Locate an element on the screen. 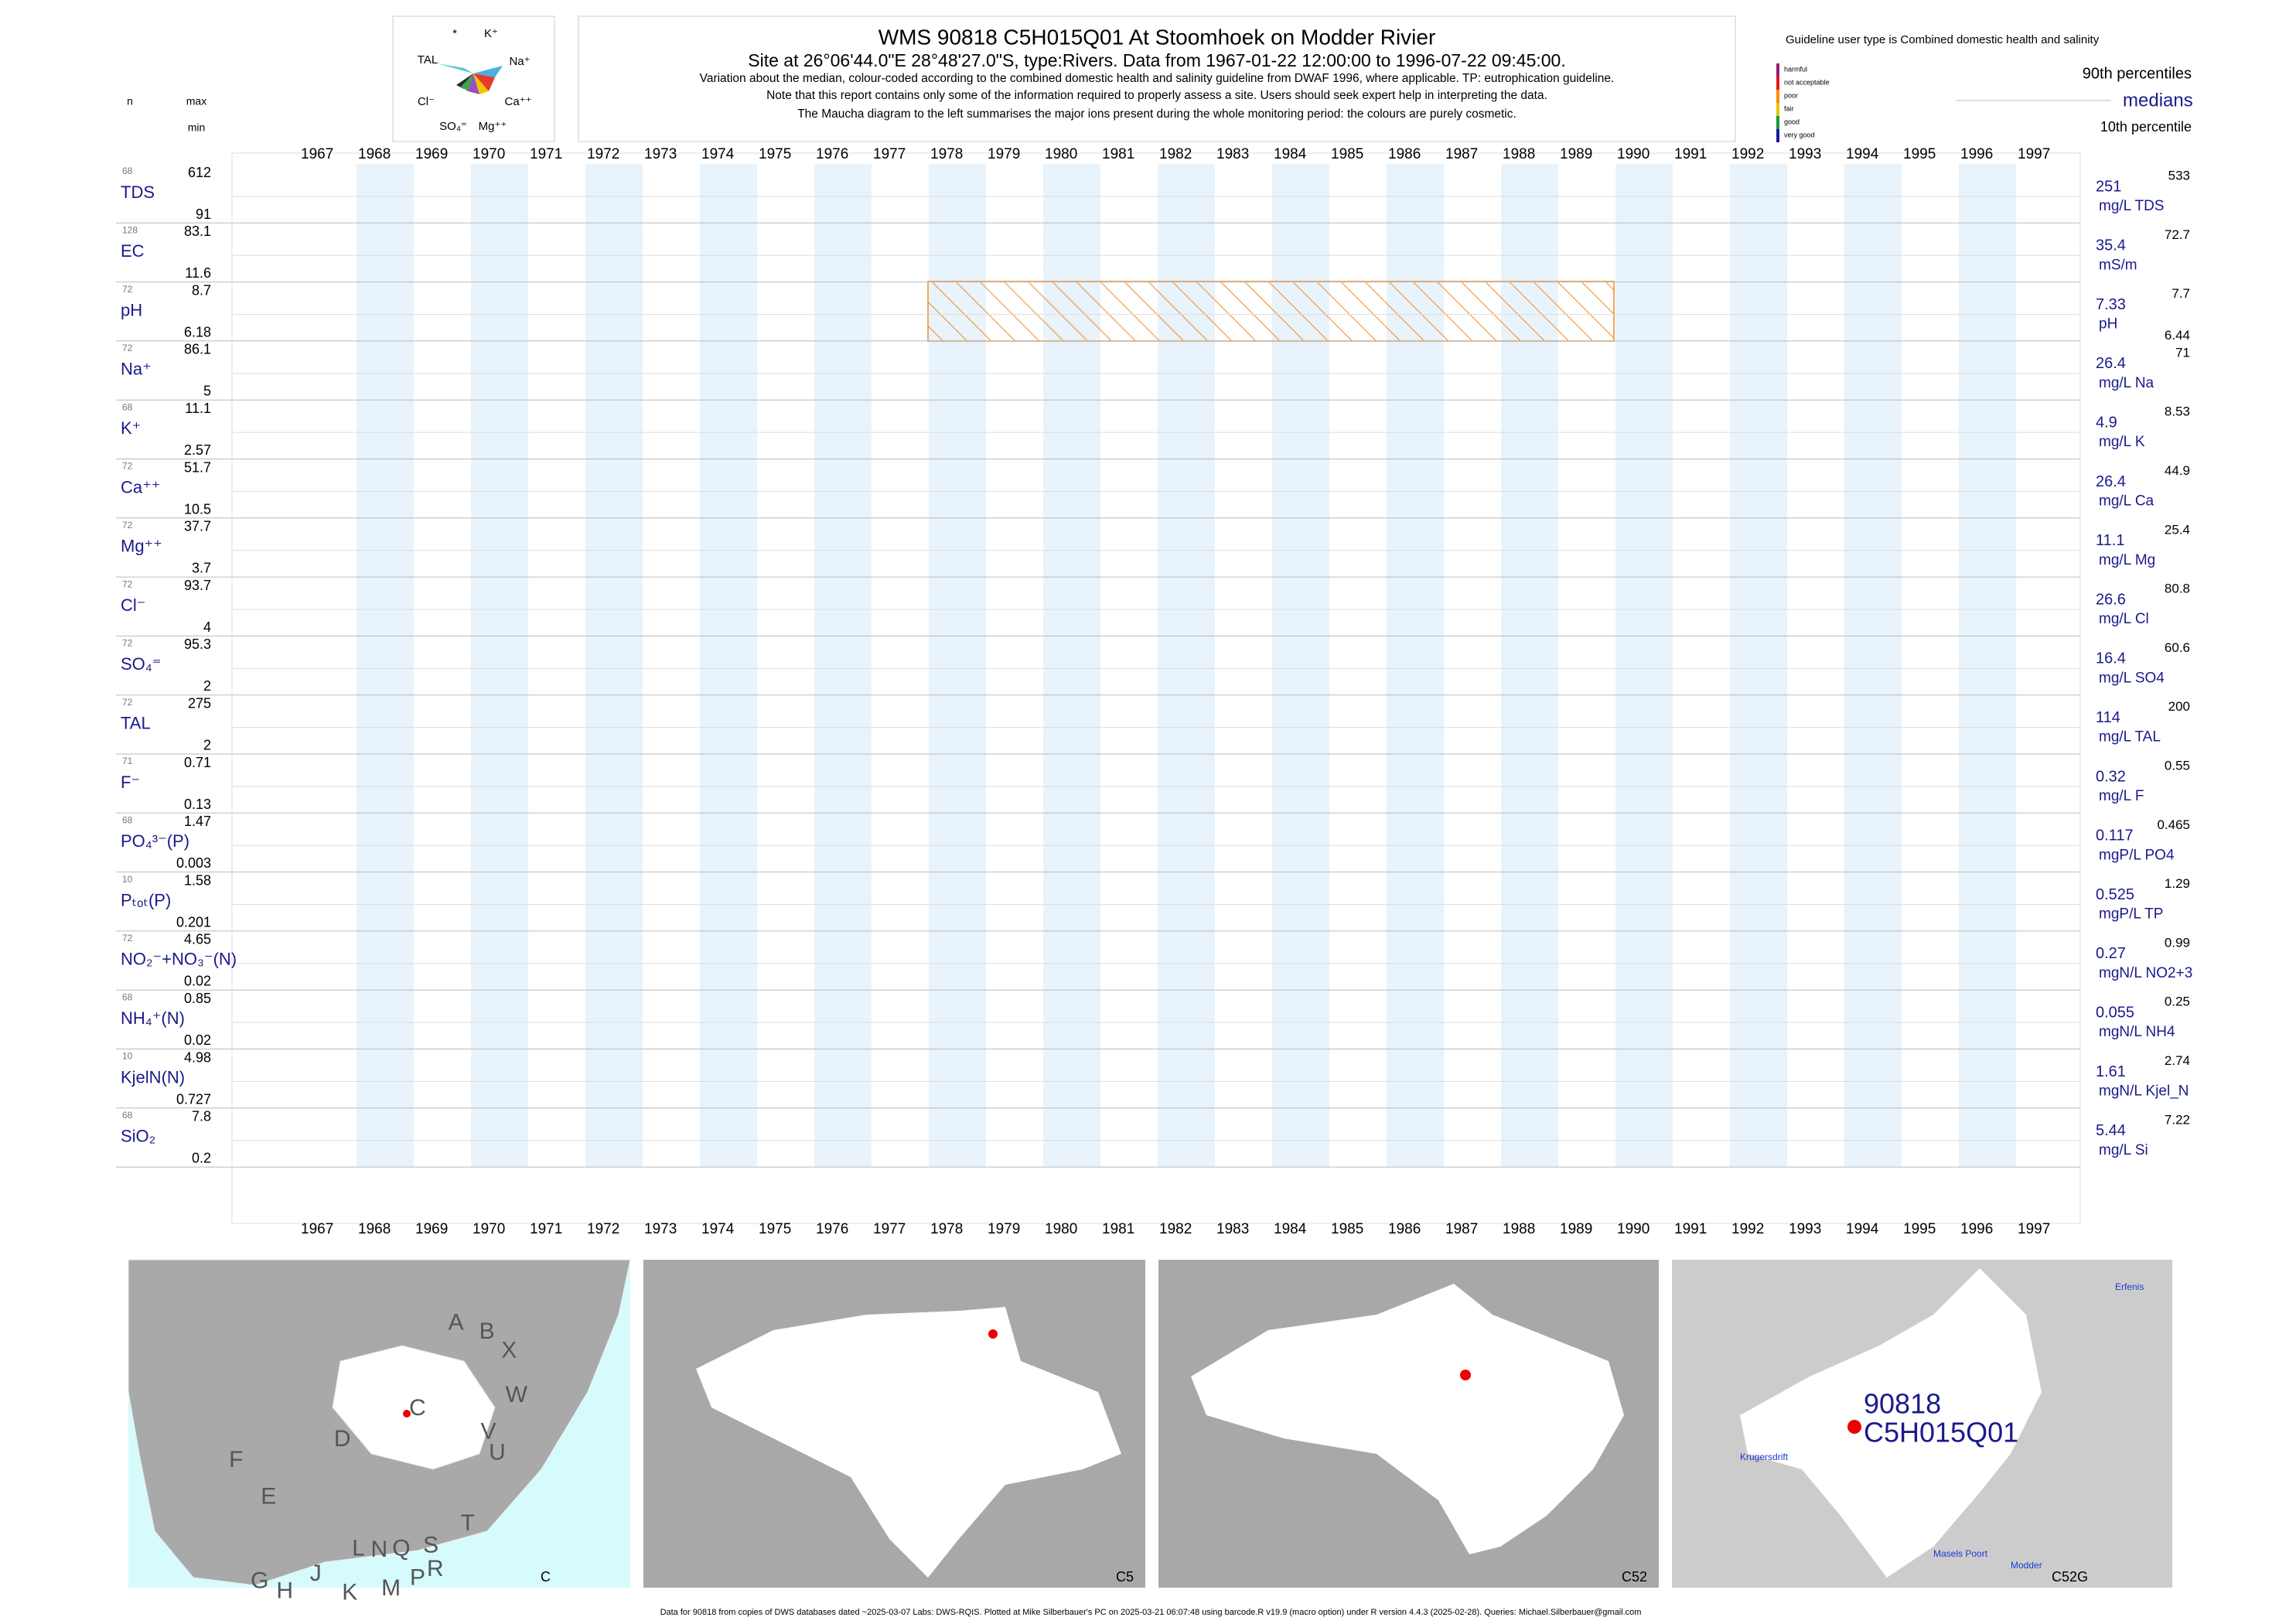 This screenshot has height=1624, width=2296. variable-name: F⁻ is located at coordinates (130, 782).